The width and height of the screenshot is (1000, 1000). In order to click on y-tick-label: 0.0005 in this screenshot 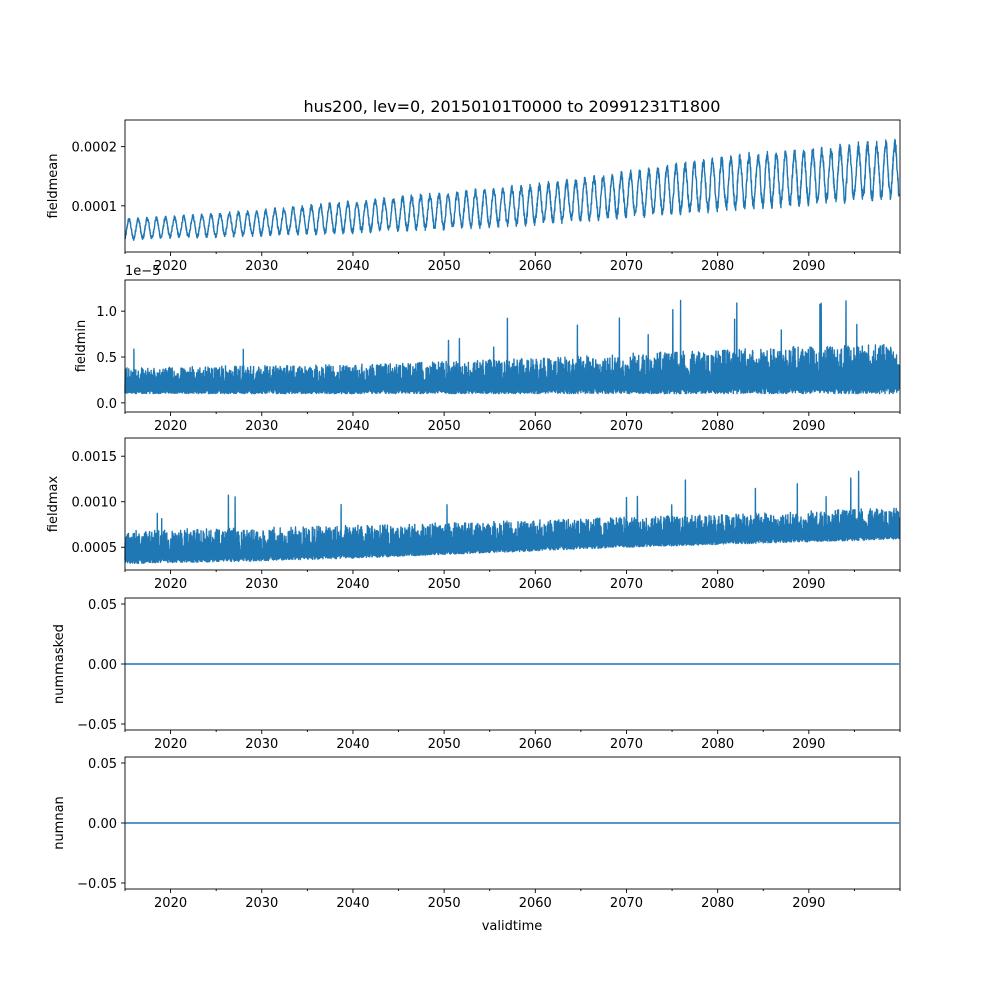, I will do `click(95, 548)`.